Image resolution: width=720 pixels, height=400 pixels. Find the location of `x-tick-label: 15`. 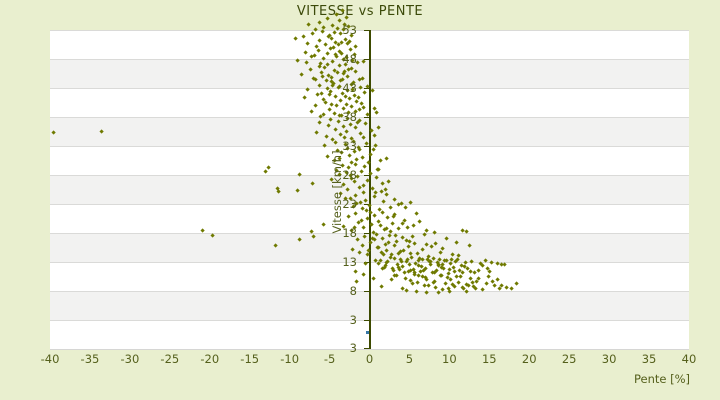

x-tick-label: 15 is located at coordinates (489, 359).